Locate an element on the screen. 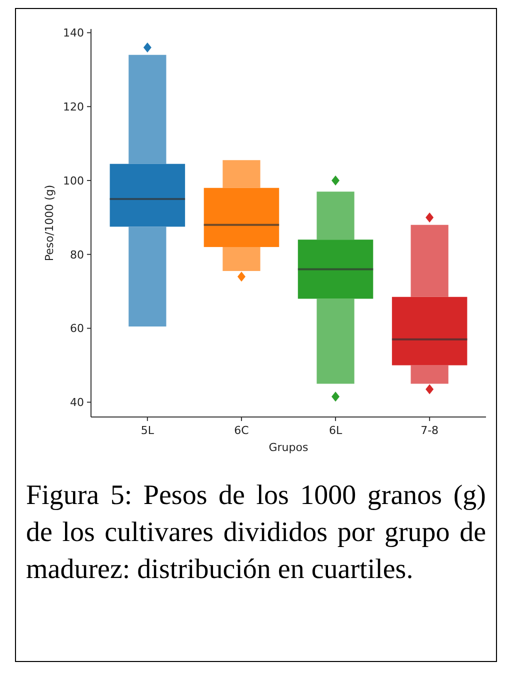  x-axis-title: Grupos is located at coordinates (288, 447).